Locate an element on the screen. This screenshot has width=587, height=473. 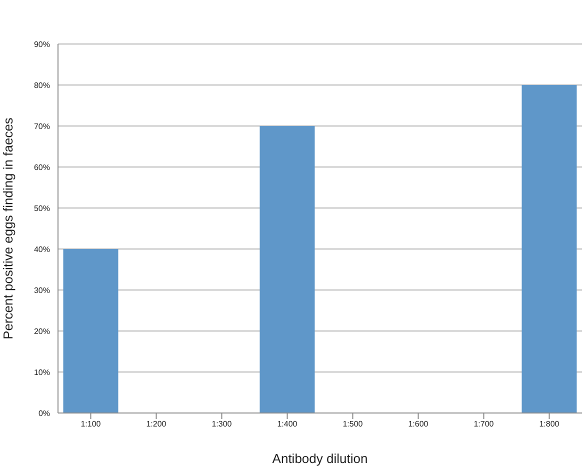
x-tick-label: 1:400 is located at coordinates (287, 424).